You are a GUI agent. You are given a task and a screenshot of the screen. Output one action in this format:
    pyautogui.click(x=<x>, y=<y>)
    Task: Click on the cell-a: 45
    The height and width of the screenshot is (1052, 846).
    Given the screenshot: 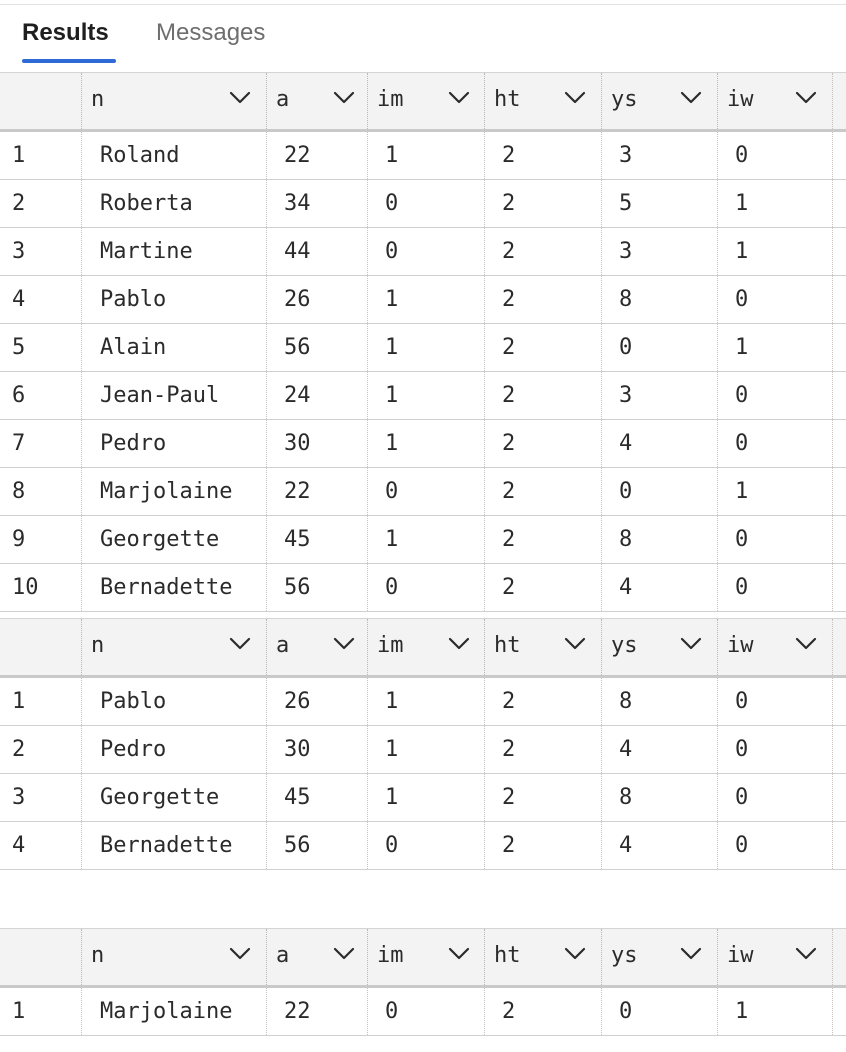 What is the action you would take?
    pyautogui.click(x=316, y=539)
    